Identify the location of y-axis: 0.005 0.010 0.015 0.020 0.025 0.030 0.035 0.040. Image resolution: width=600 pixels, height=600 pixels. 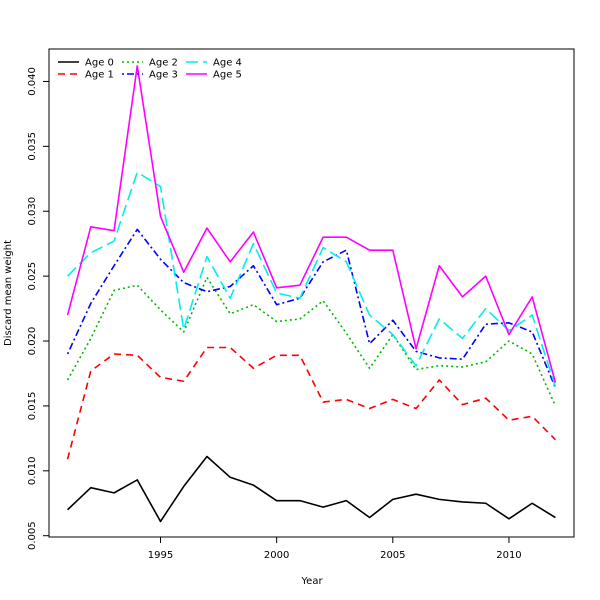
(38, 308).